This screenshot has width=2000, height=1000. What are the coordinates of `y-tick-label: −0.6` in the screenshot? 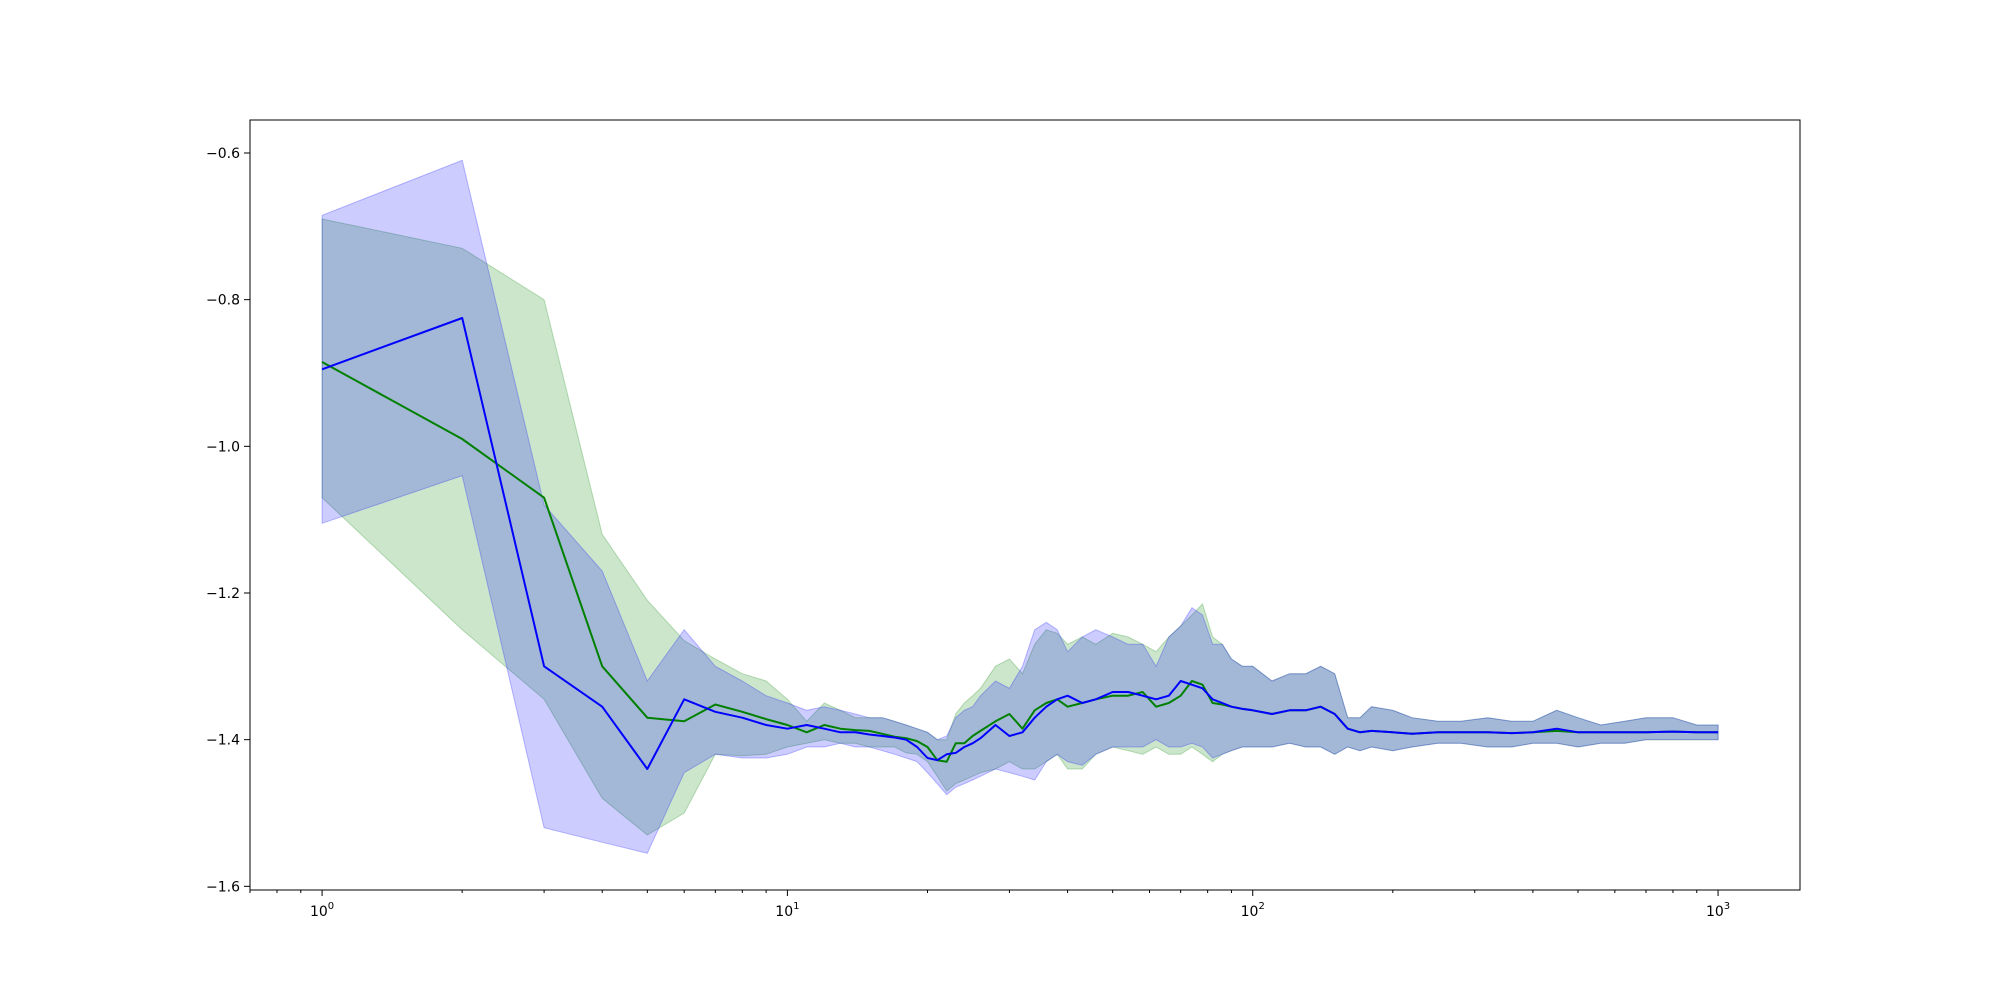 It's located at (223, 154).